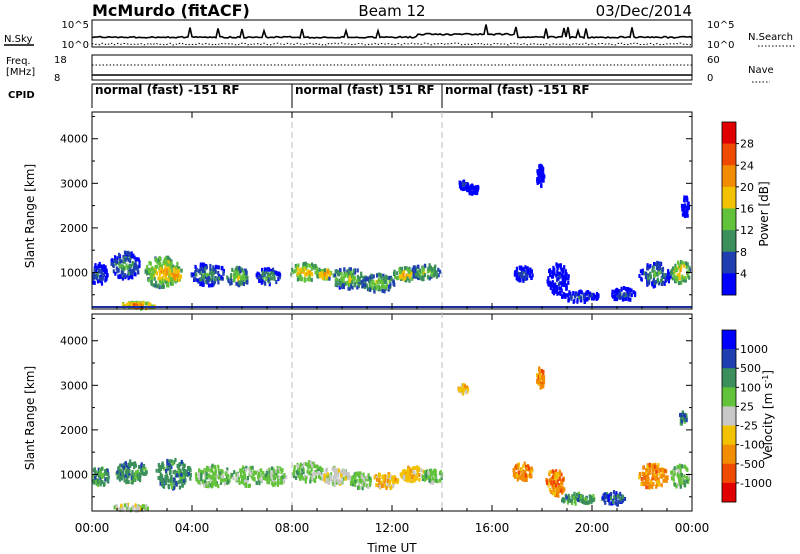  I want to click on nsearch-tick-low: 10^0, so click(720, 45).